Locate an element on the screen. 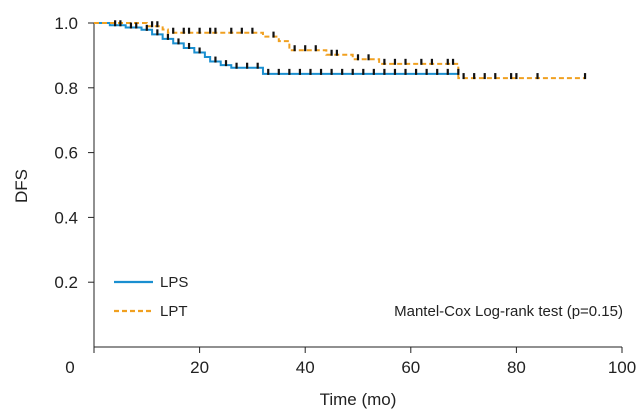 Image resolution: width=643 pixels, height=414 pixels. censor-marks is located at coordinates (350, 50).